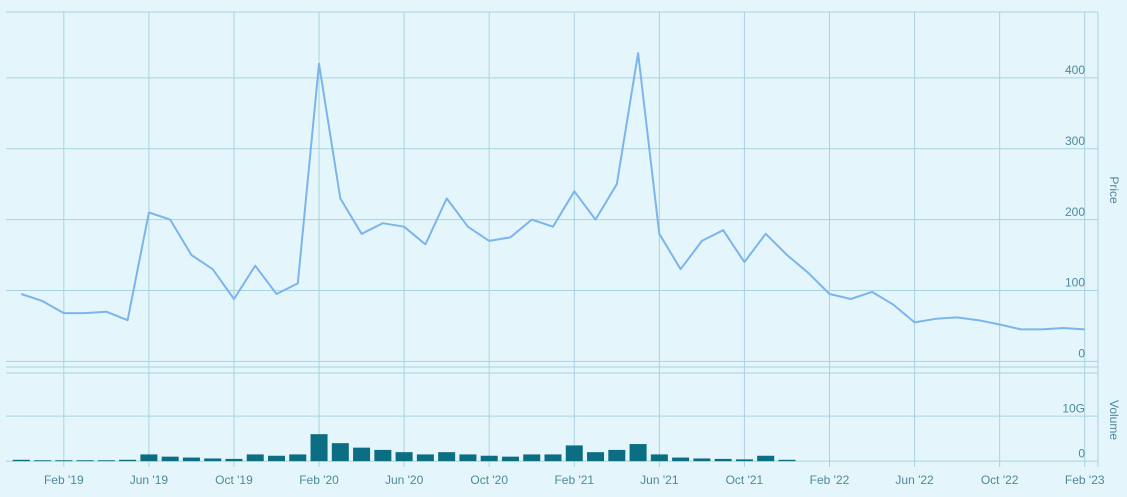 The image size is (1127, 497). I want to click on x-tick-label: Oct '19, so click(234, 480).